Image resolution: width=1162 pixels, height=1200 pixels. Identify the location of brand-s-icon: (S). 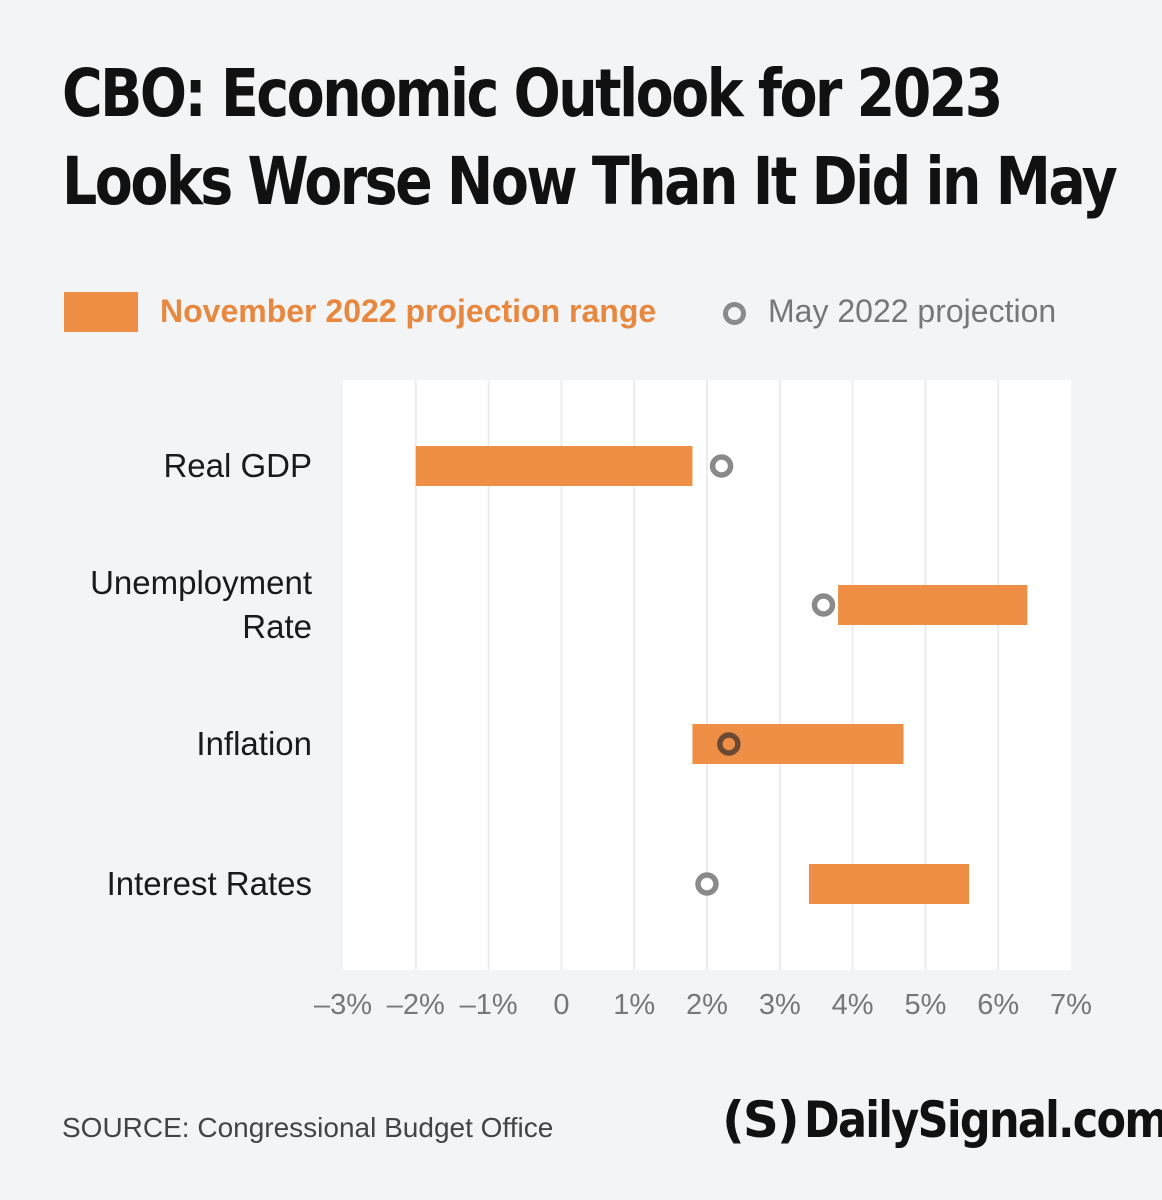
(761, 1120).